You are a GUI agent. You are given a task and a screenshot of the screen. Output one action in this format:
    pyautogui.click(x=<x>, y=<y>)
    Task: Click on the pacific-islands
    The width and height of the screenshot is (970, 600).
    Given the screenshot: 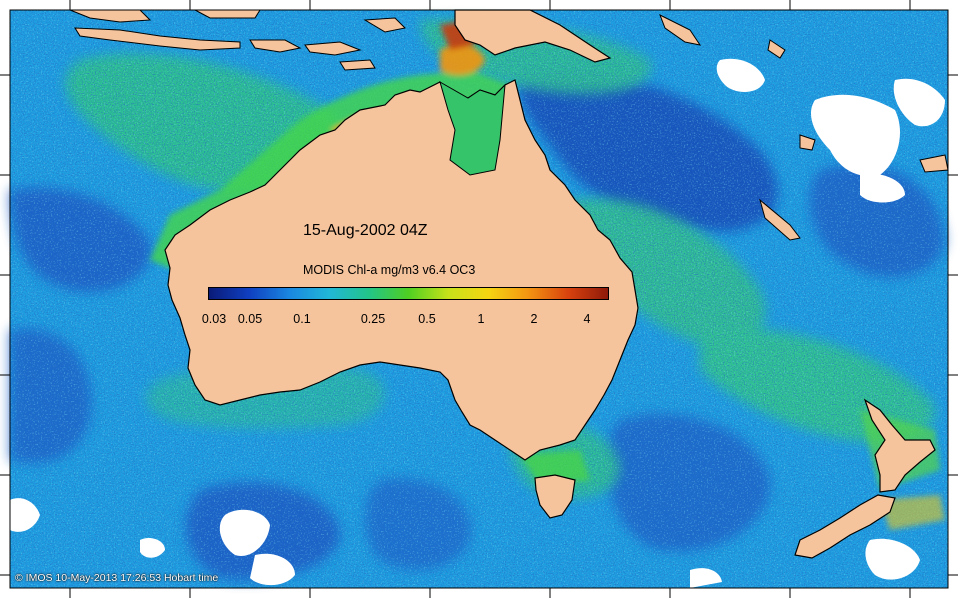 What is the action you would take?
    pyautogui.click(x=804, y=127)
    